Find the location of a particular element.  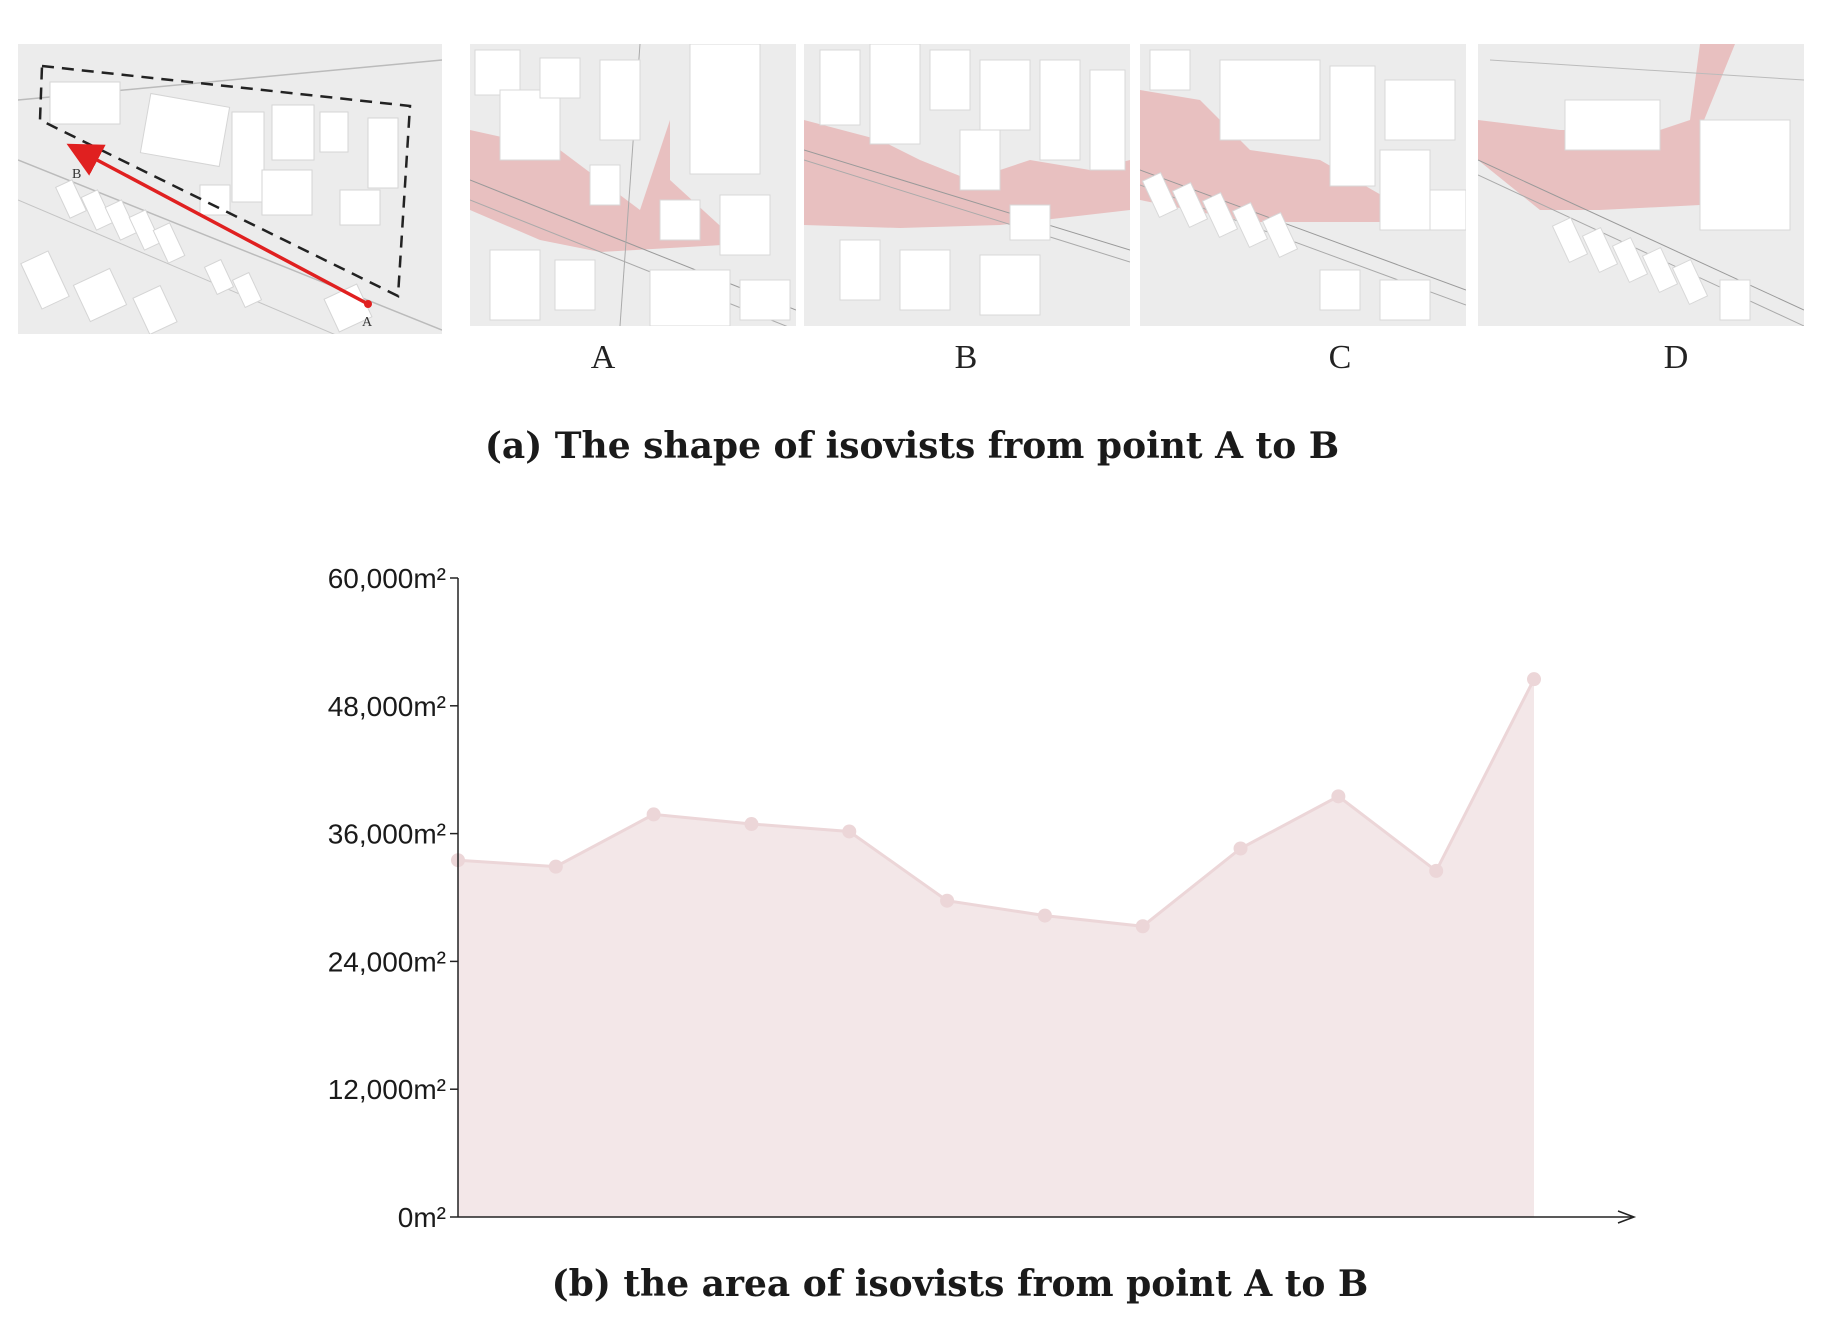

y-tick-label-3: 36,000m² is located at coordinates (387, 834).